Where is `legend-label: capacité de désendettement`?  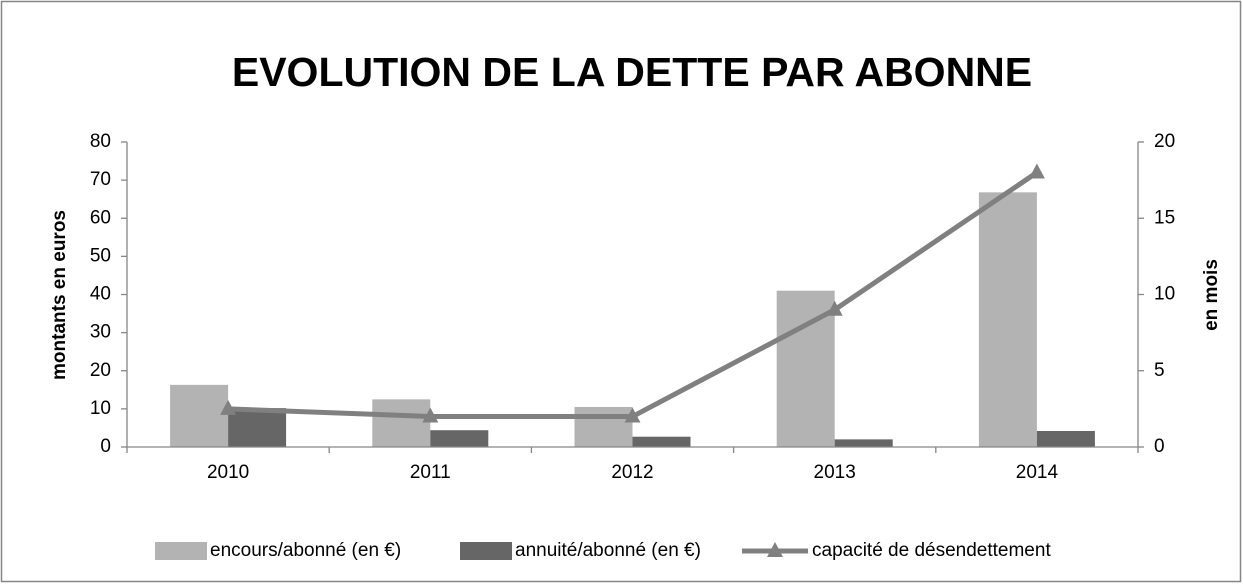 legend-label: capacité de désendettement is located at coordinates (931, 550).